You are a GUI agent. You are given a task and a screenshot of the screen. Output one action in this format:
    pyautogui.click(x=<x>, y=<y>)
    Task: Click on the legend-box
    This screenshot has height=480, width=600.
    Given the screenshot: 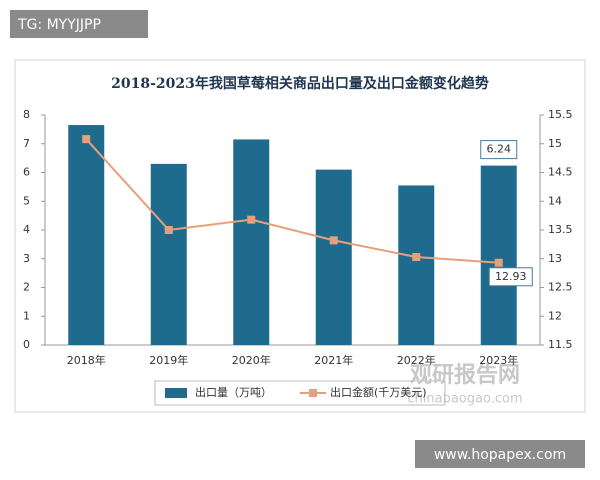 What is the action you would take?
    pyautogui.click(x=300, y=393)
    